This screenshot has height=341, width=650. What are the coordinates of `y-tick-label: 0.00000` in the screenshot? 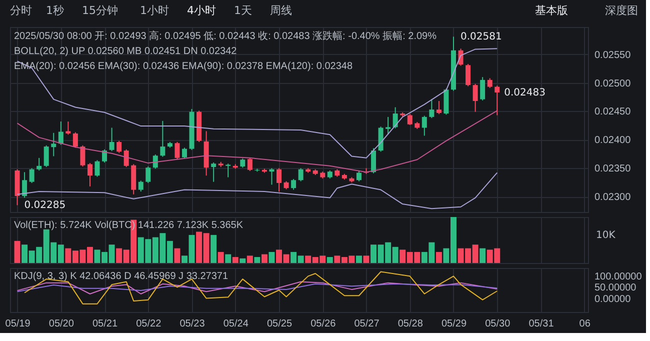 It's located at (613, 299).